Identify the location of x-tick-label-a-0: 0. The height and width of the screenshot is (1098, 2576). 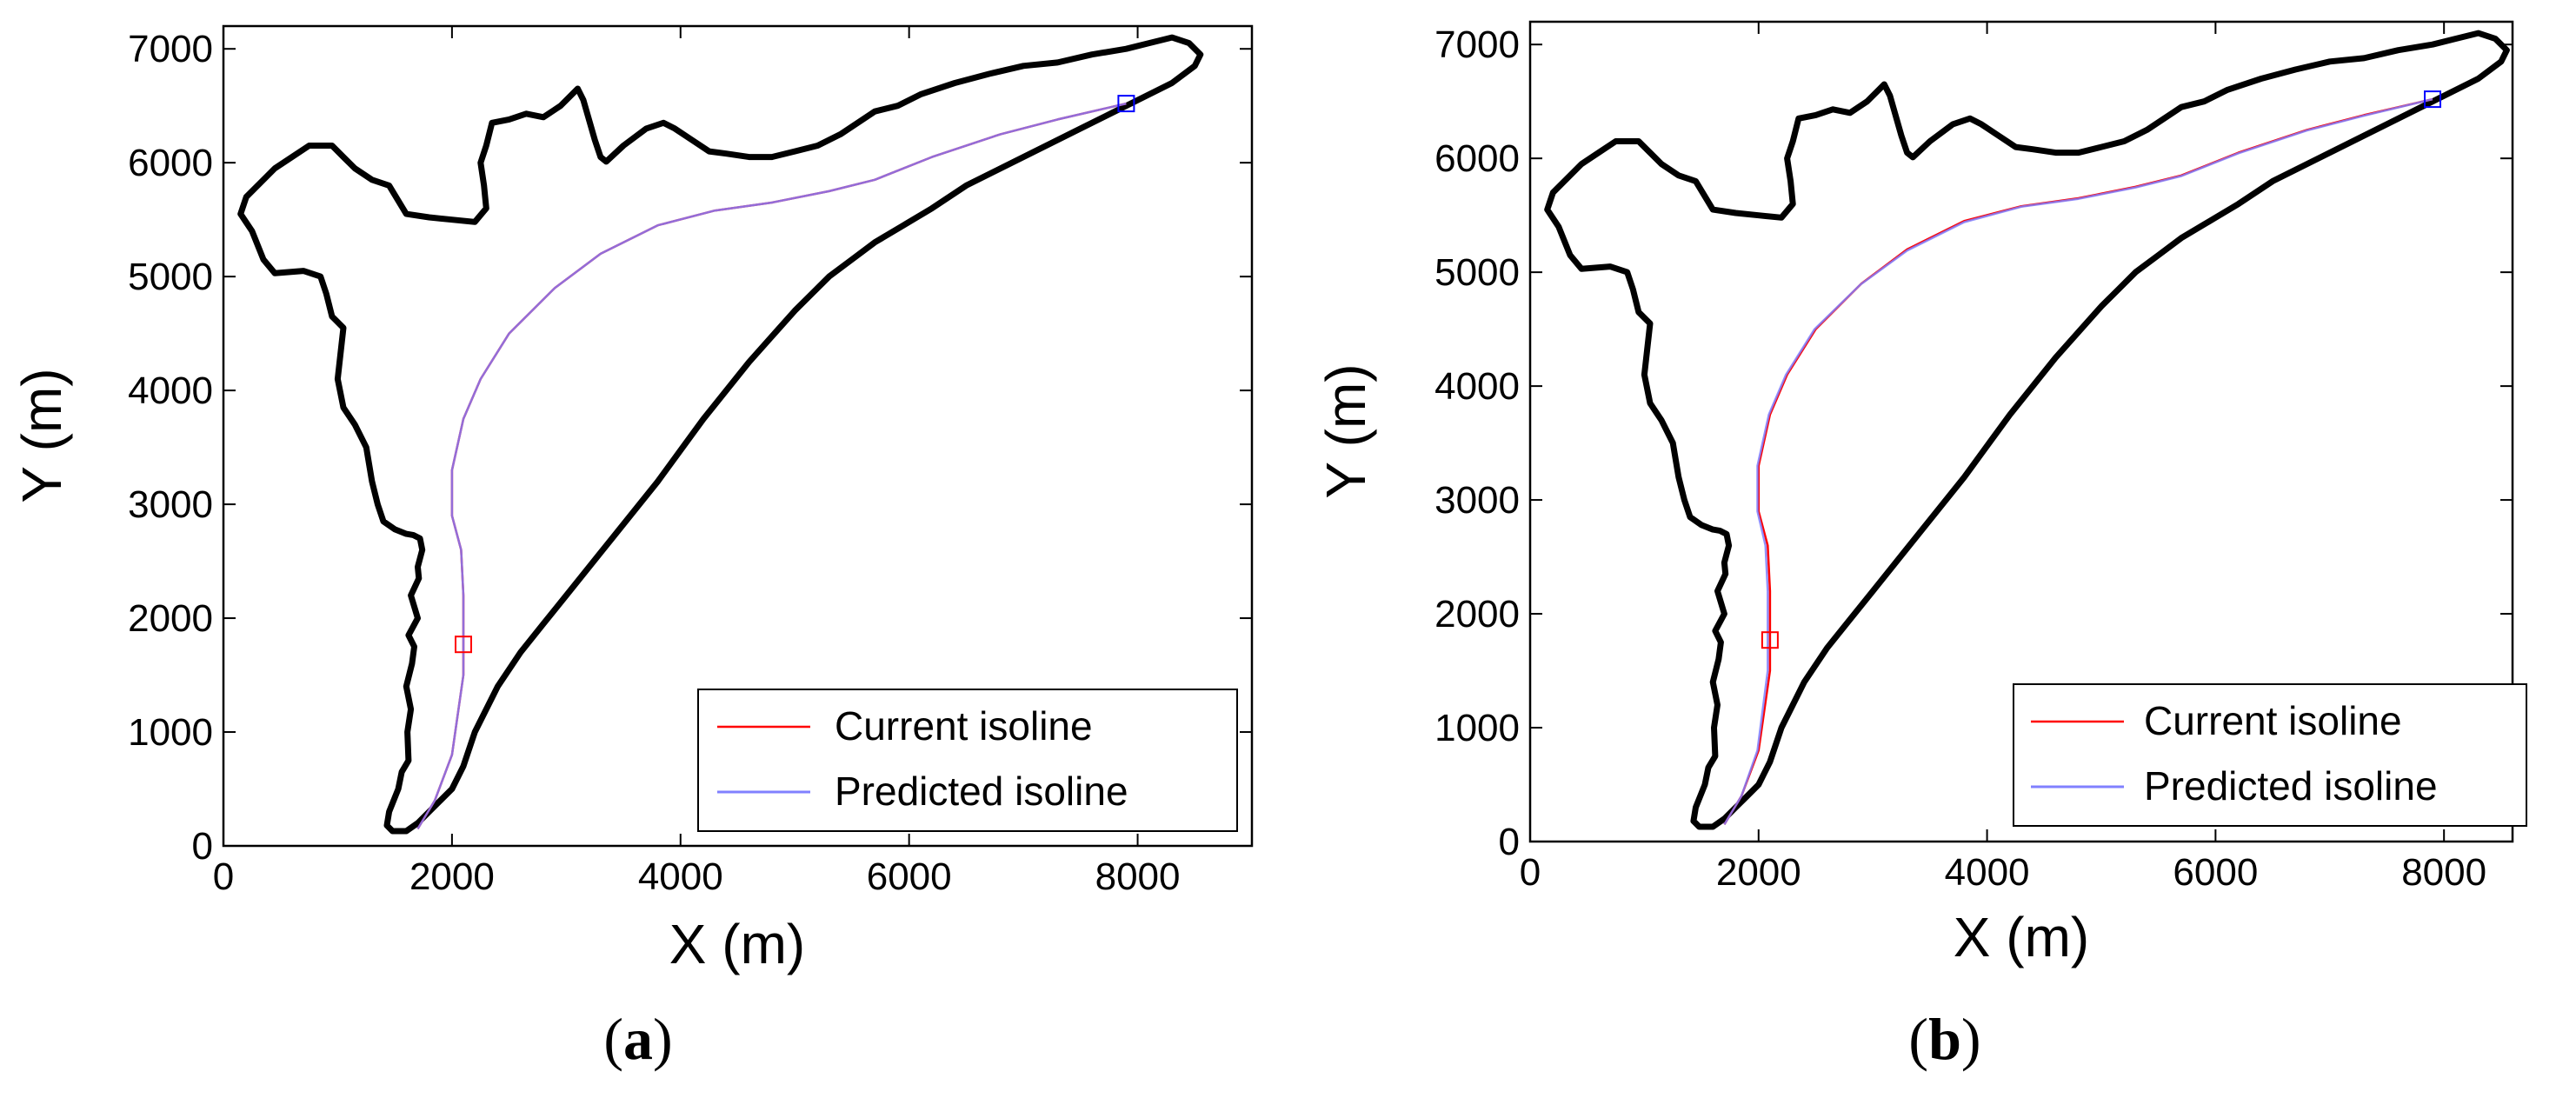
(223, 877).